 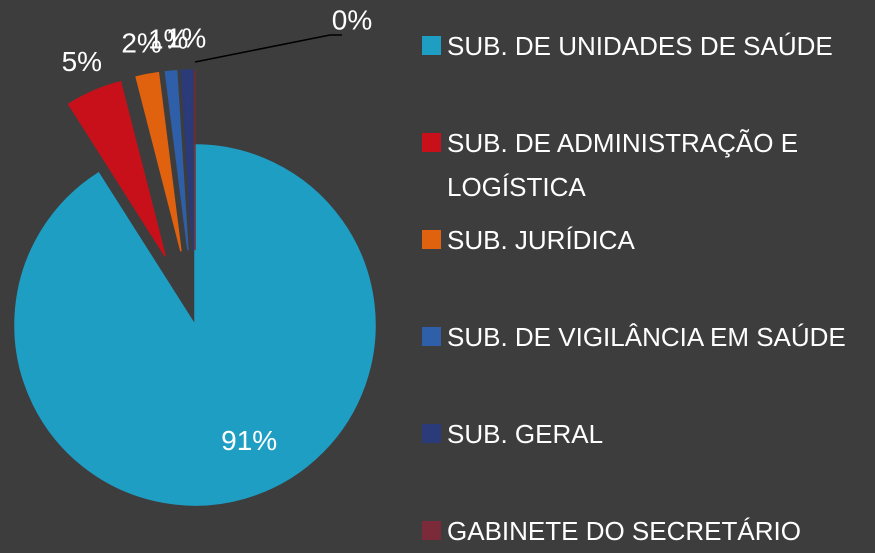 I want to click on legend-item: SUB. GERAL, so click(x=647, y=434).